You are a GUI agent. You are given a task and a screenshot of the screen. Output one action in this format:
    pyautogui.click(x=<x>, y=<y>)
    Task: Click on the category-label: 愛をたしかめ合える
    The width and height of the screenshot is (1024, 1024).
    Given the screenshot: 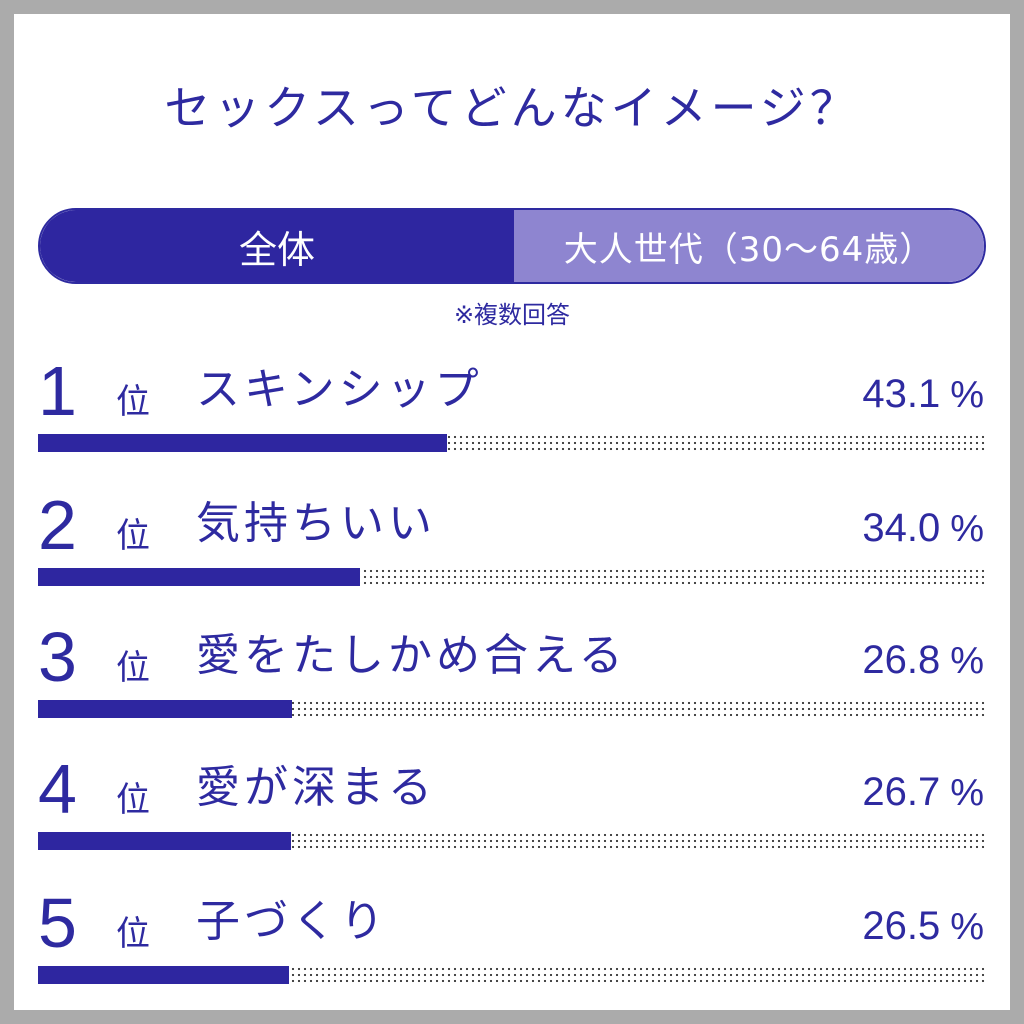 What is the action you would take?
    pyautogui.click(x=411, y=655)
    